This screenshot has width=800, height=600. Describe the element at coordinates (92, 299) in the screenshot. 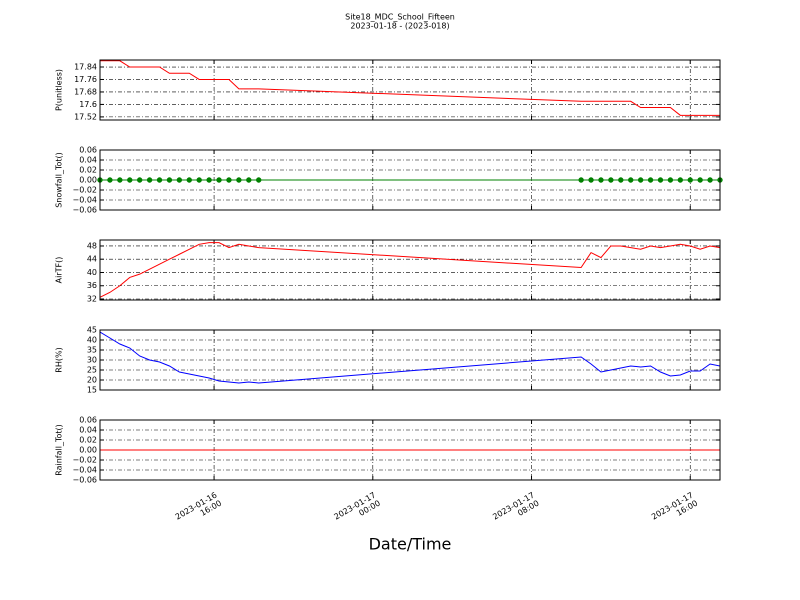

I see `y-tick-label: 32` at that location.